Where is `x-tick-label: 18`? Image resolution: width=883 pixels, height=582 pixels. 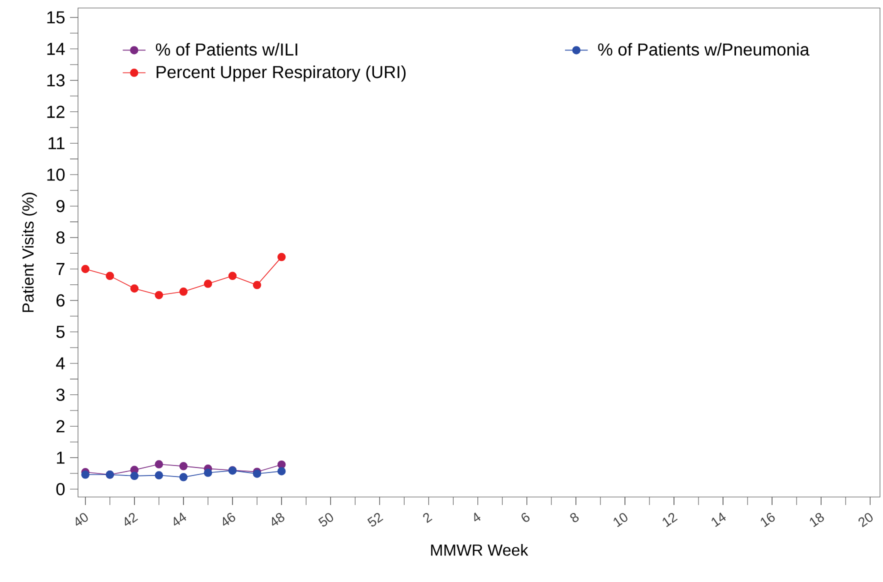 x-tick-label: 18 is located at coordinates (817, 520).